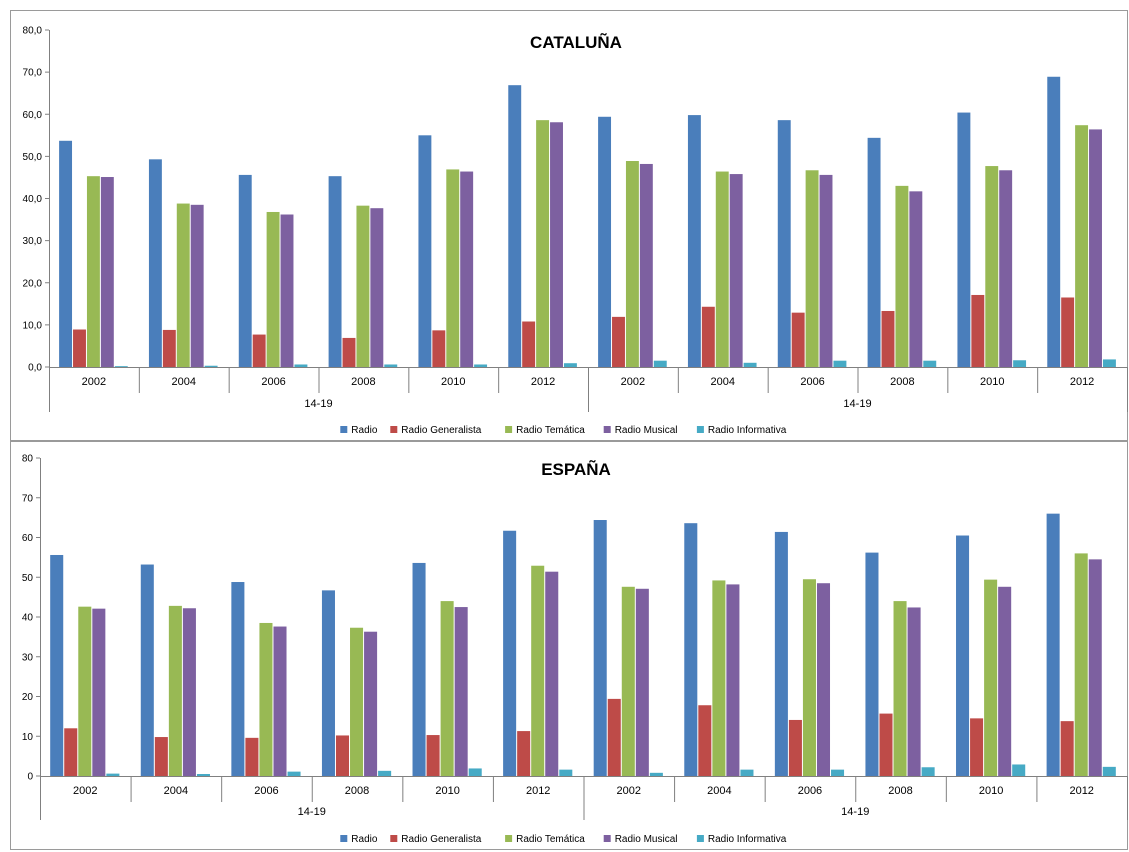  Describe the element at coordinates (33, 283) in the screenshot. I see `y-tick-label: 20,0` at that location.